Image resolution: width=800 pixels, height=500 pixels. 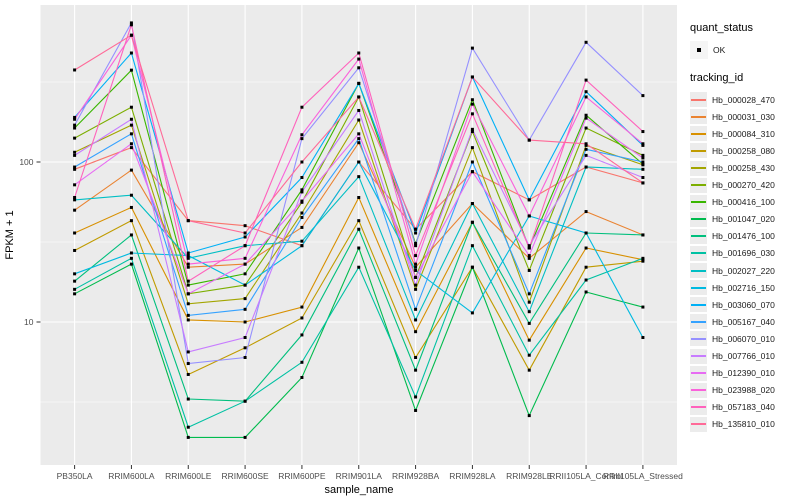 I want to click on x-tick-label: RRIM928LA, so click(x=472, y=476).